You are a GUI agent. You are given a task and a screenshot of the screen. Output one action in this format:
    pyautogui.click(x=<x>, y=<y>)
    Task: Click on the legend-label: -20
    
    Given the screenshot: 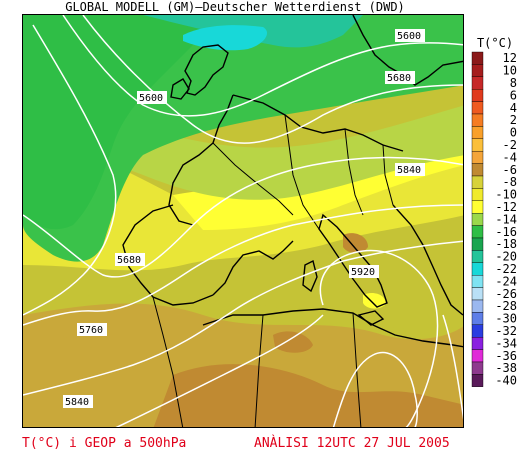 What is the action you would take?
    pyautogui.click(x=506, y=257)
    